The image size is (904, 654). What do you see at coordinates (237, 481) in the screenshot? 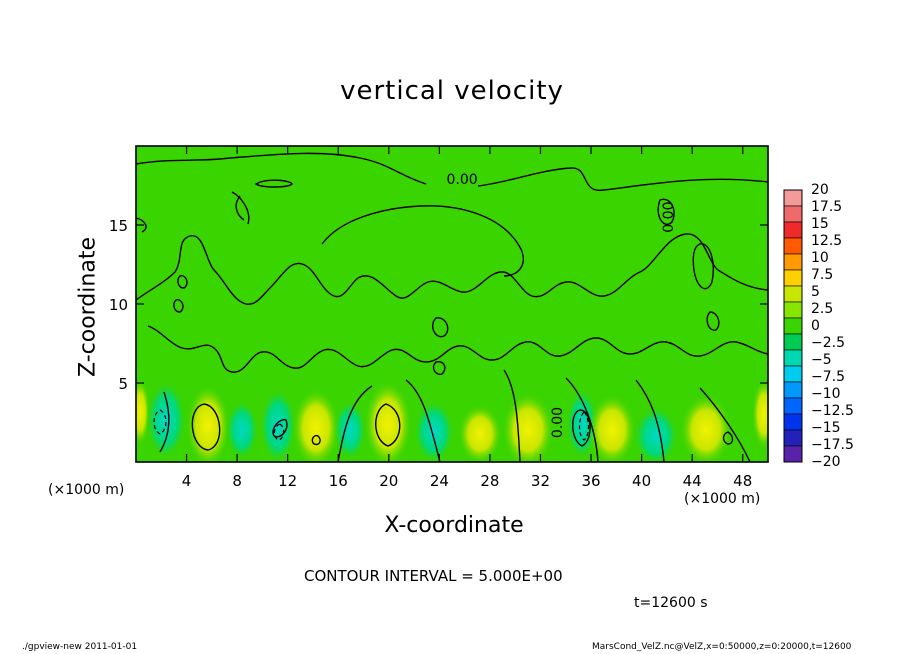
I see `x-tick-label: 8` at bounding box center [237, 481].